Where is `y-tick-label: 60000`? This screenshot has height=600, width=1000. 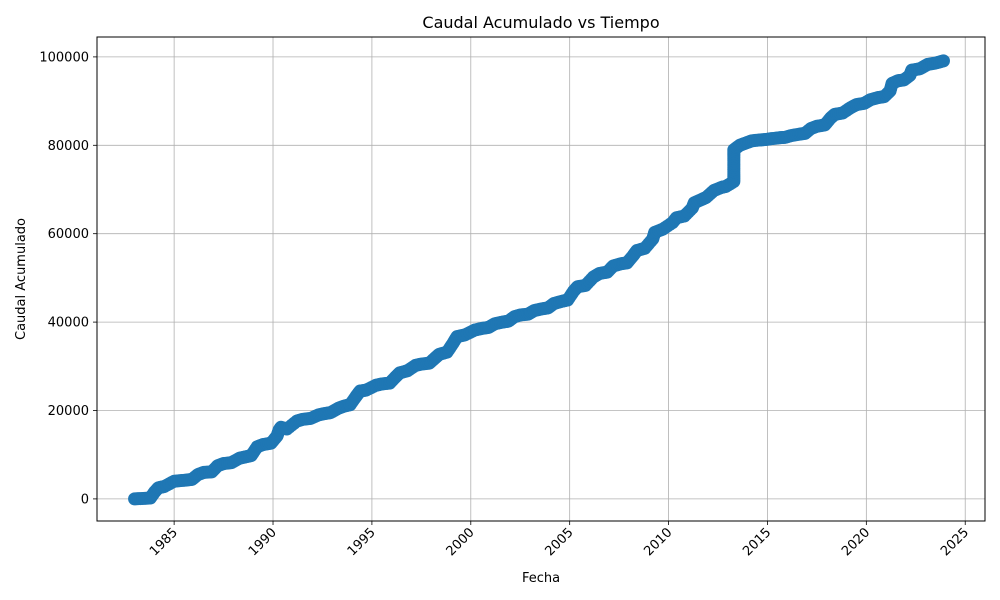 y-tick-label: 60000 is located at coordinates (68, 234).